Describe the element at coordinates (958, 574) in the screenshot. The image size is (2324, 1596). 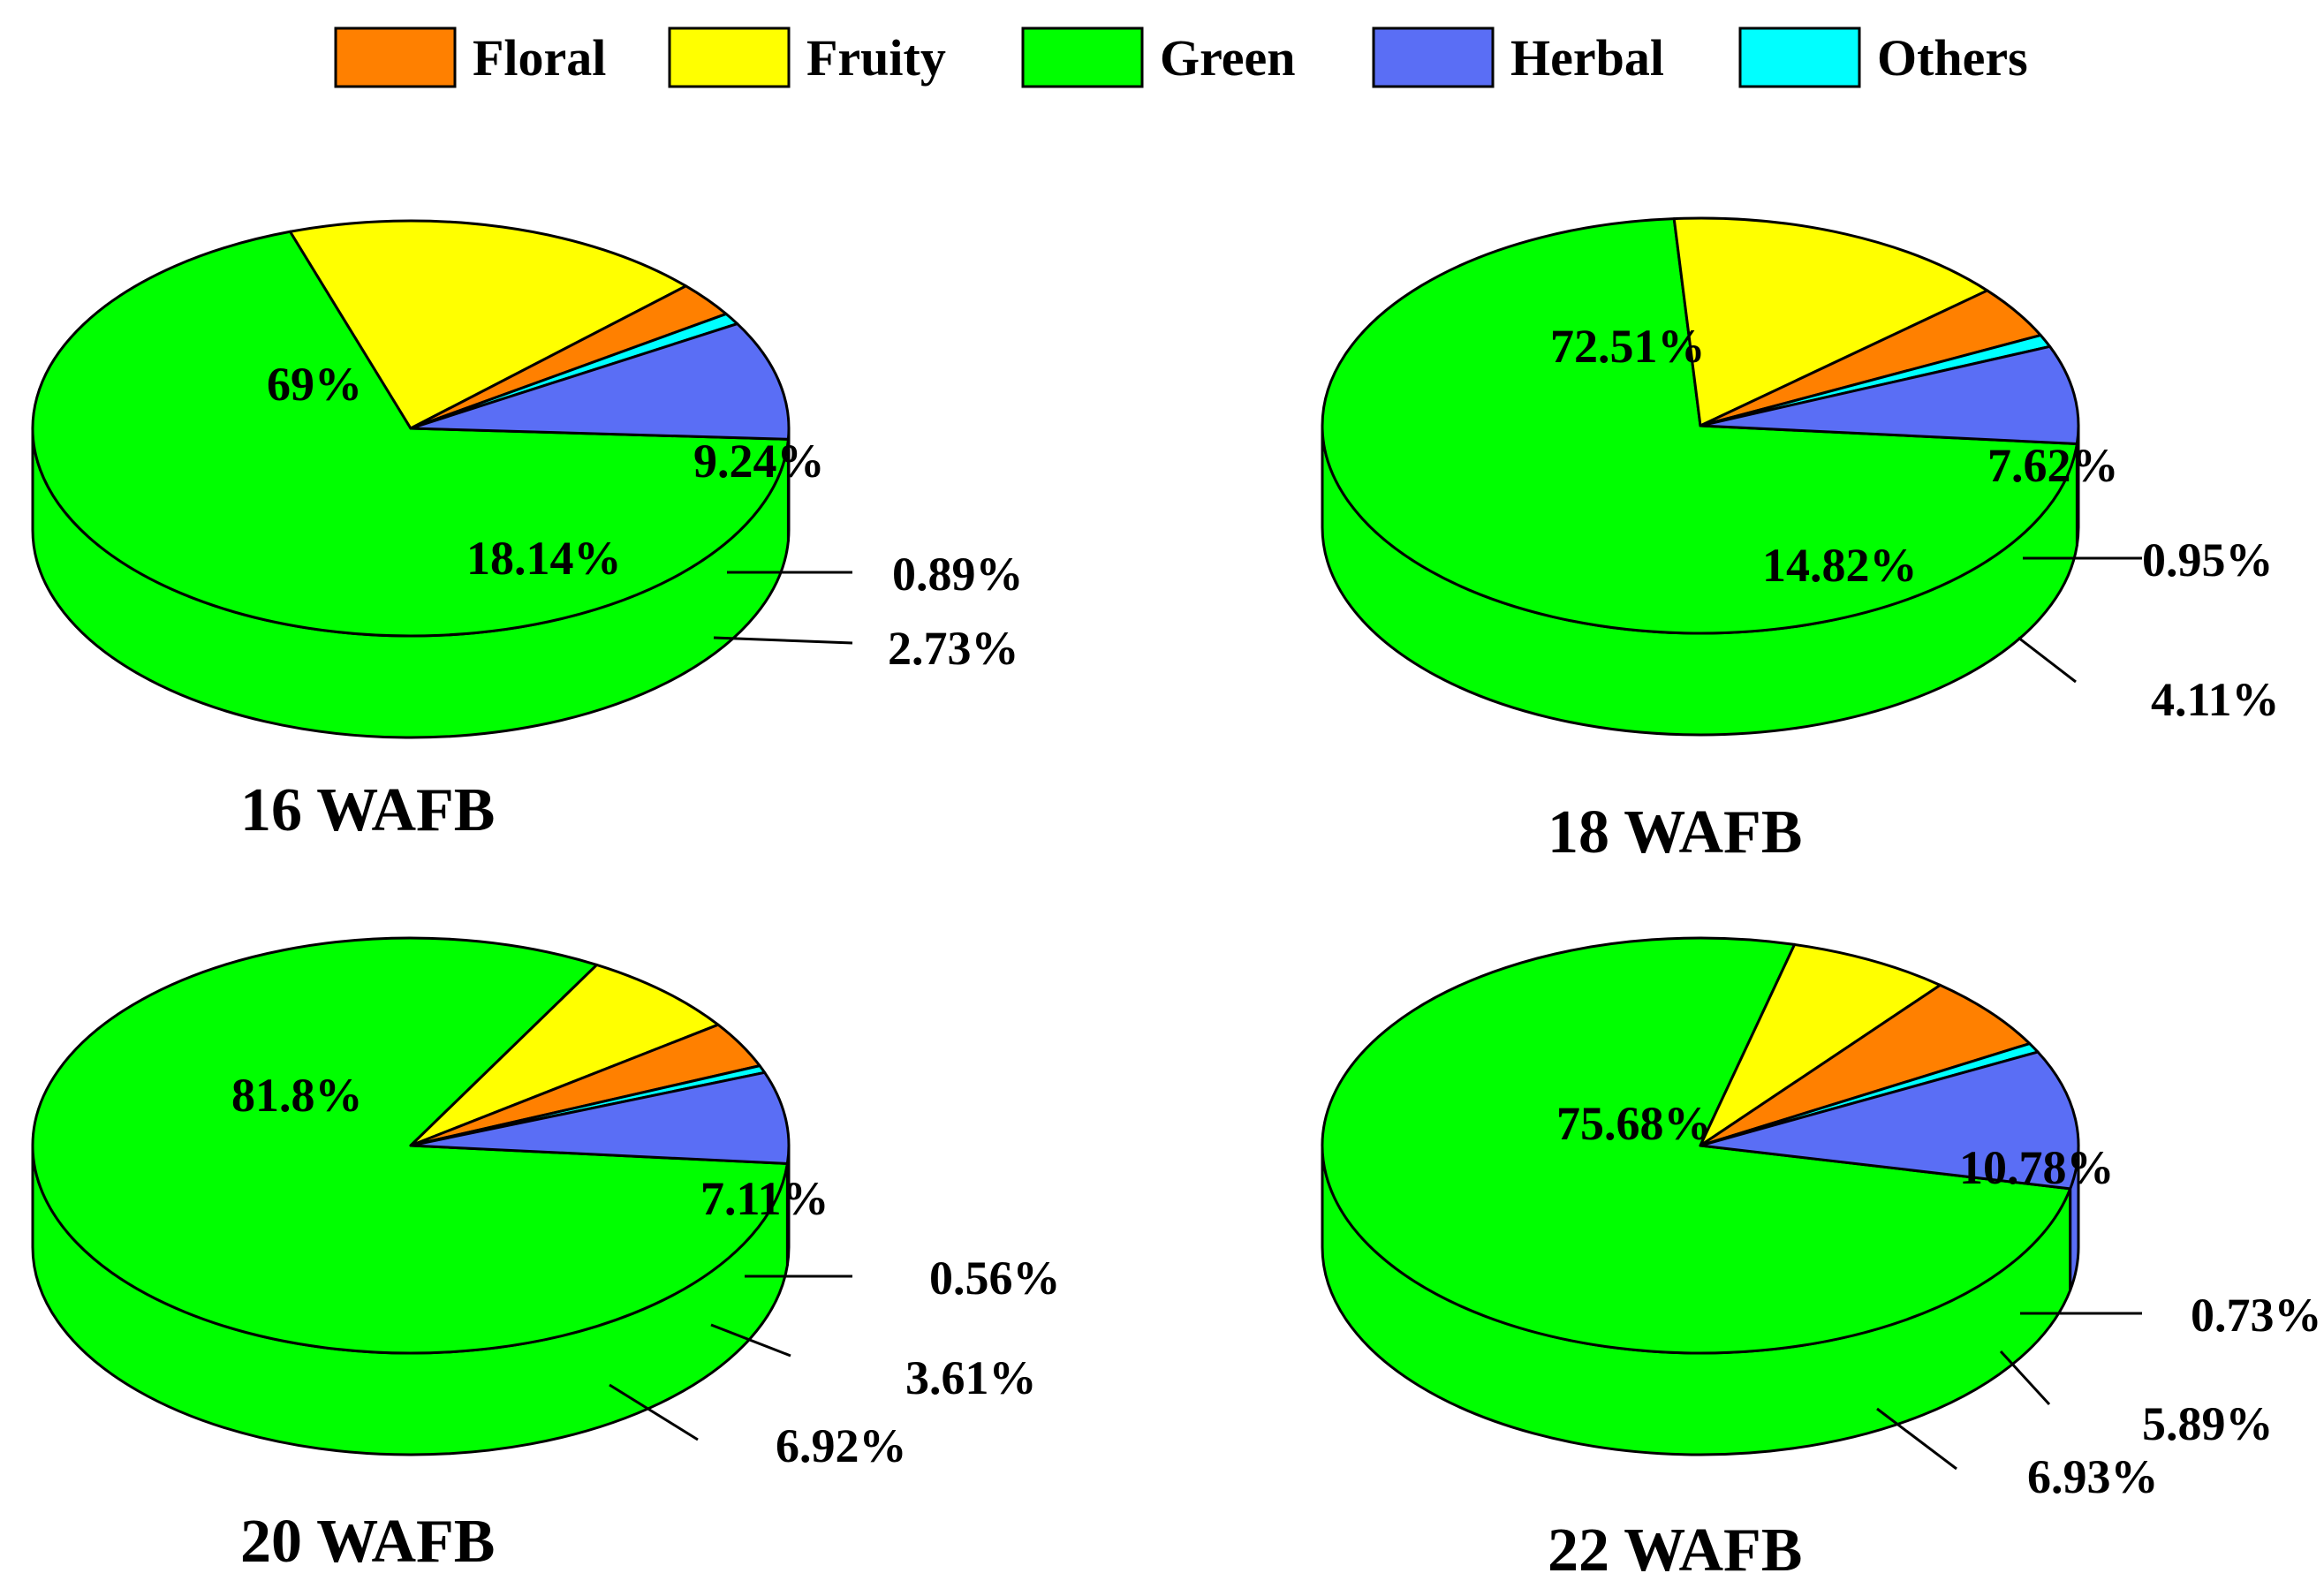
I see `slice-label-others: 0.89%` at that location.